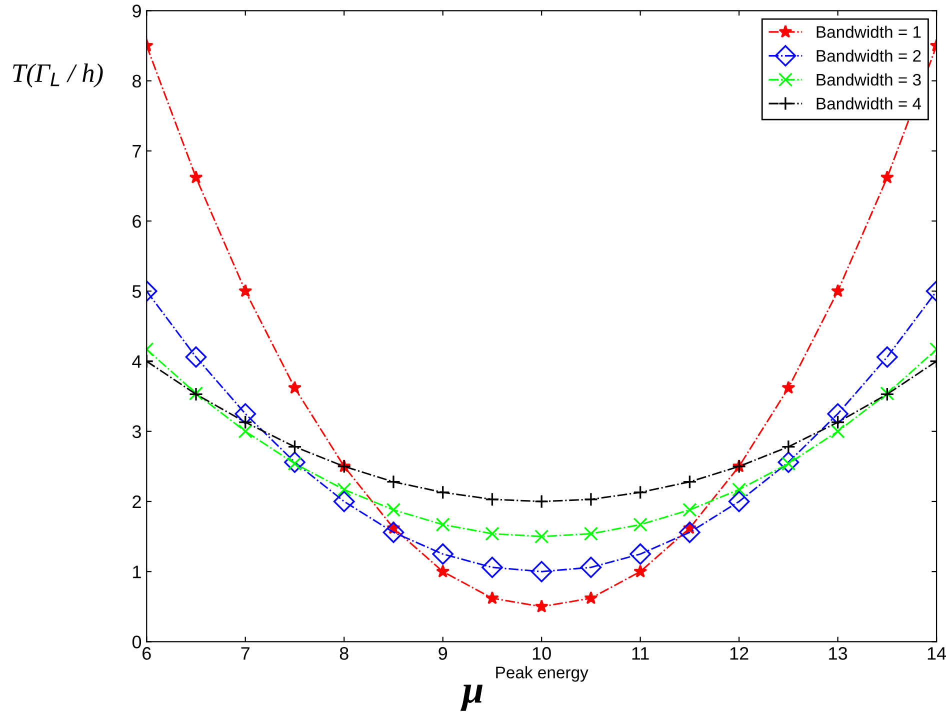 The height and width of the screenshot is (713, 946). Describe the element at coordinates (838, 653) in the screenshot. I see `x-tick-label: 13` at that location.